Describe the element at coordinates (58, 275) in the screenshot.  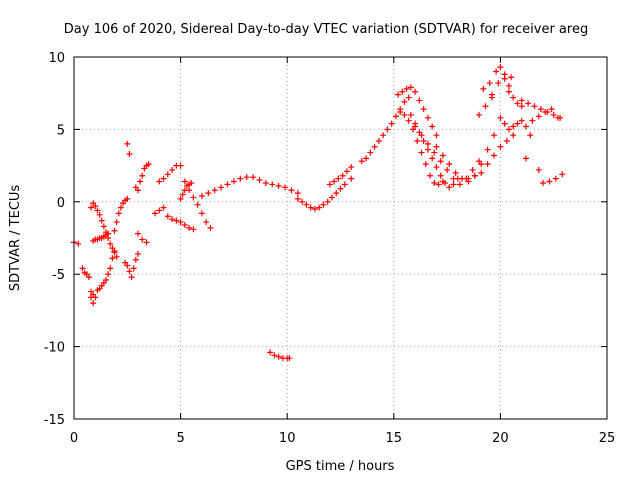
I see `y-tick-label: -5` at that location.